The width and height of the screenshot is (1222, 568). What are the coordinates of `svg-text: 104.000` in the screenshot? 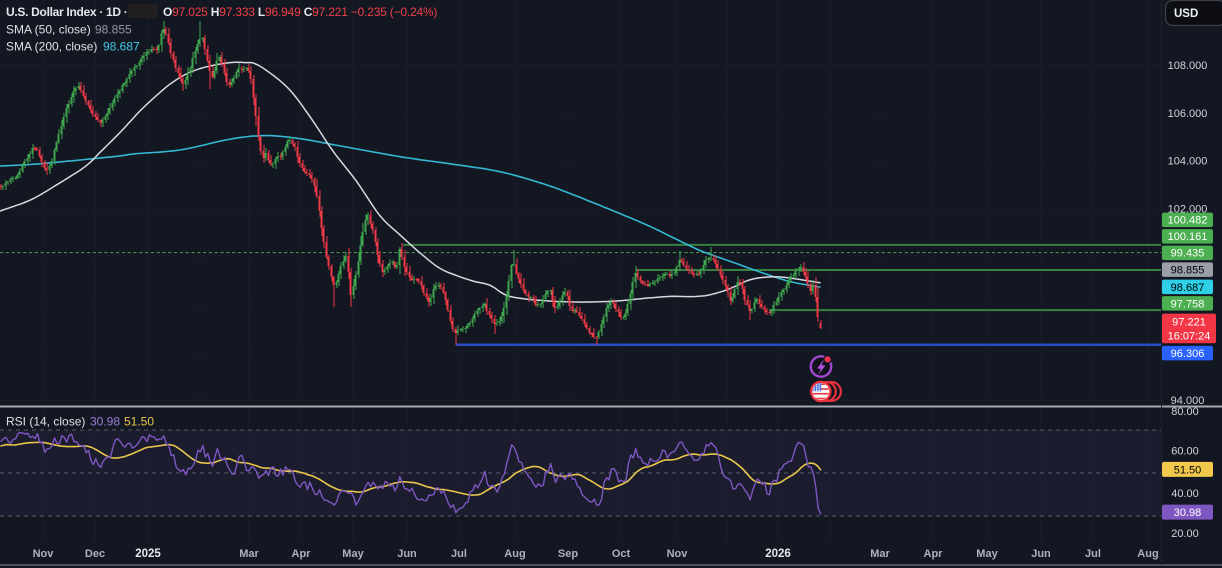 It's located at (1188, 162).